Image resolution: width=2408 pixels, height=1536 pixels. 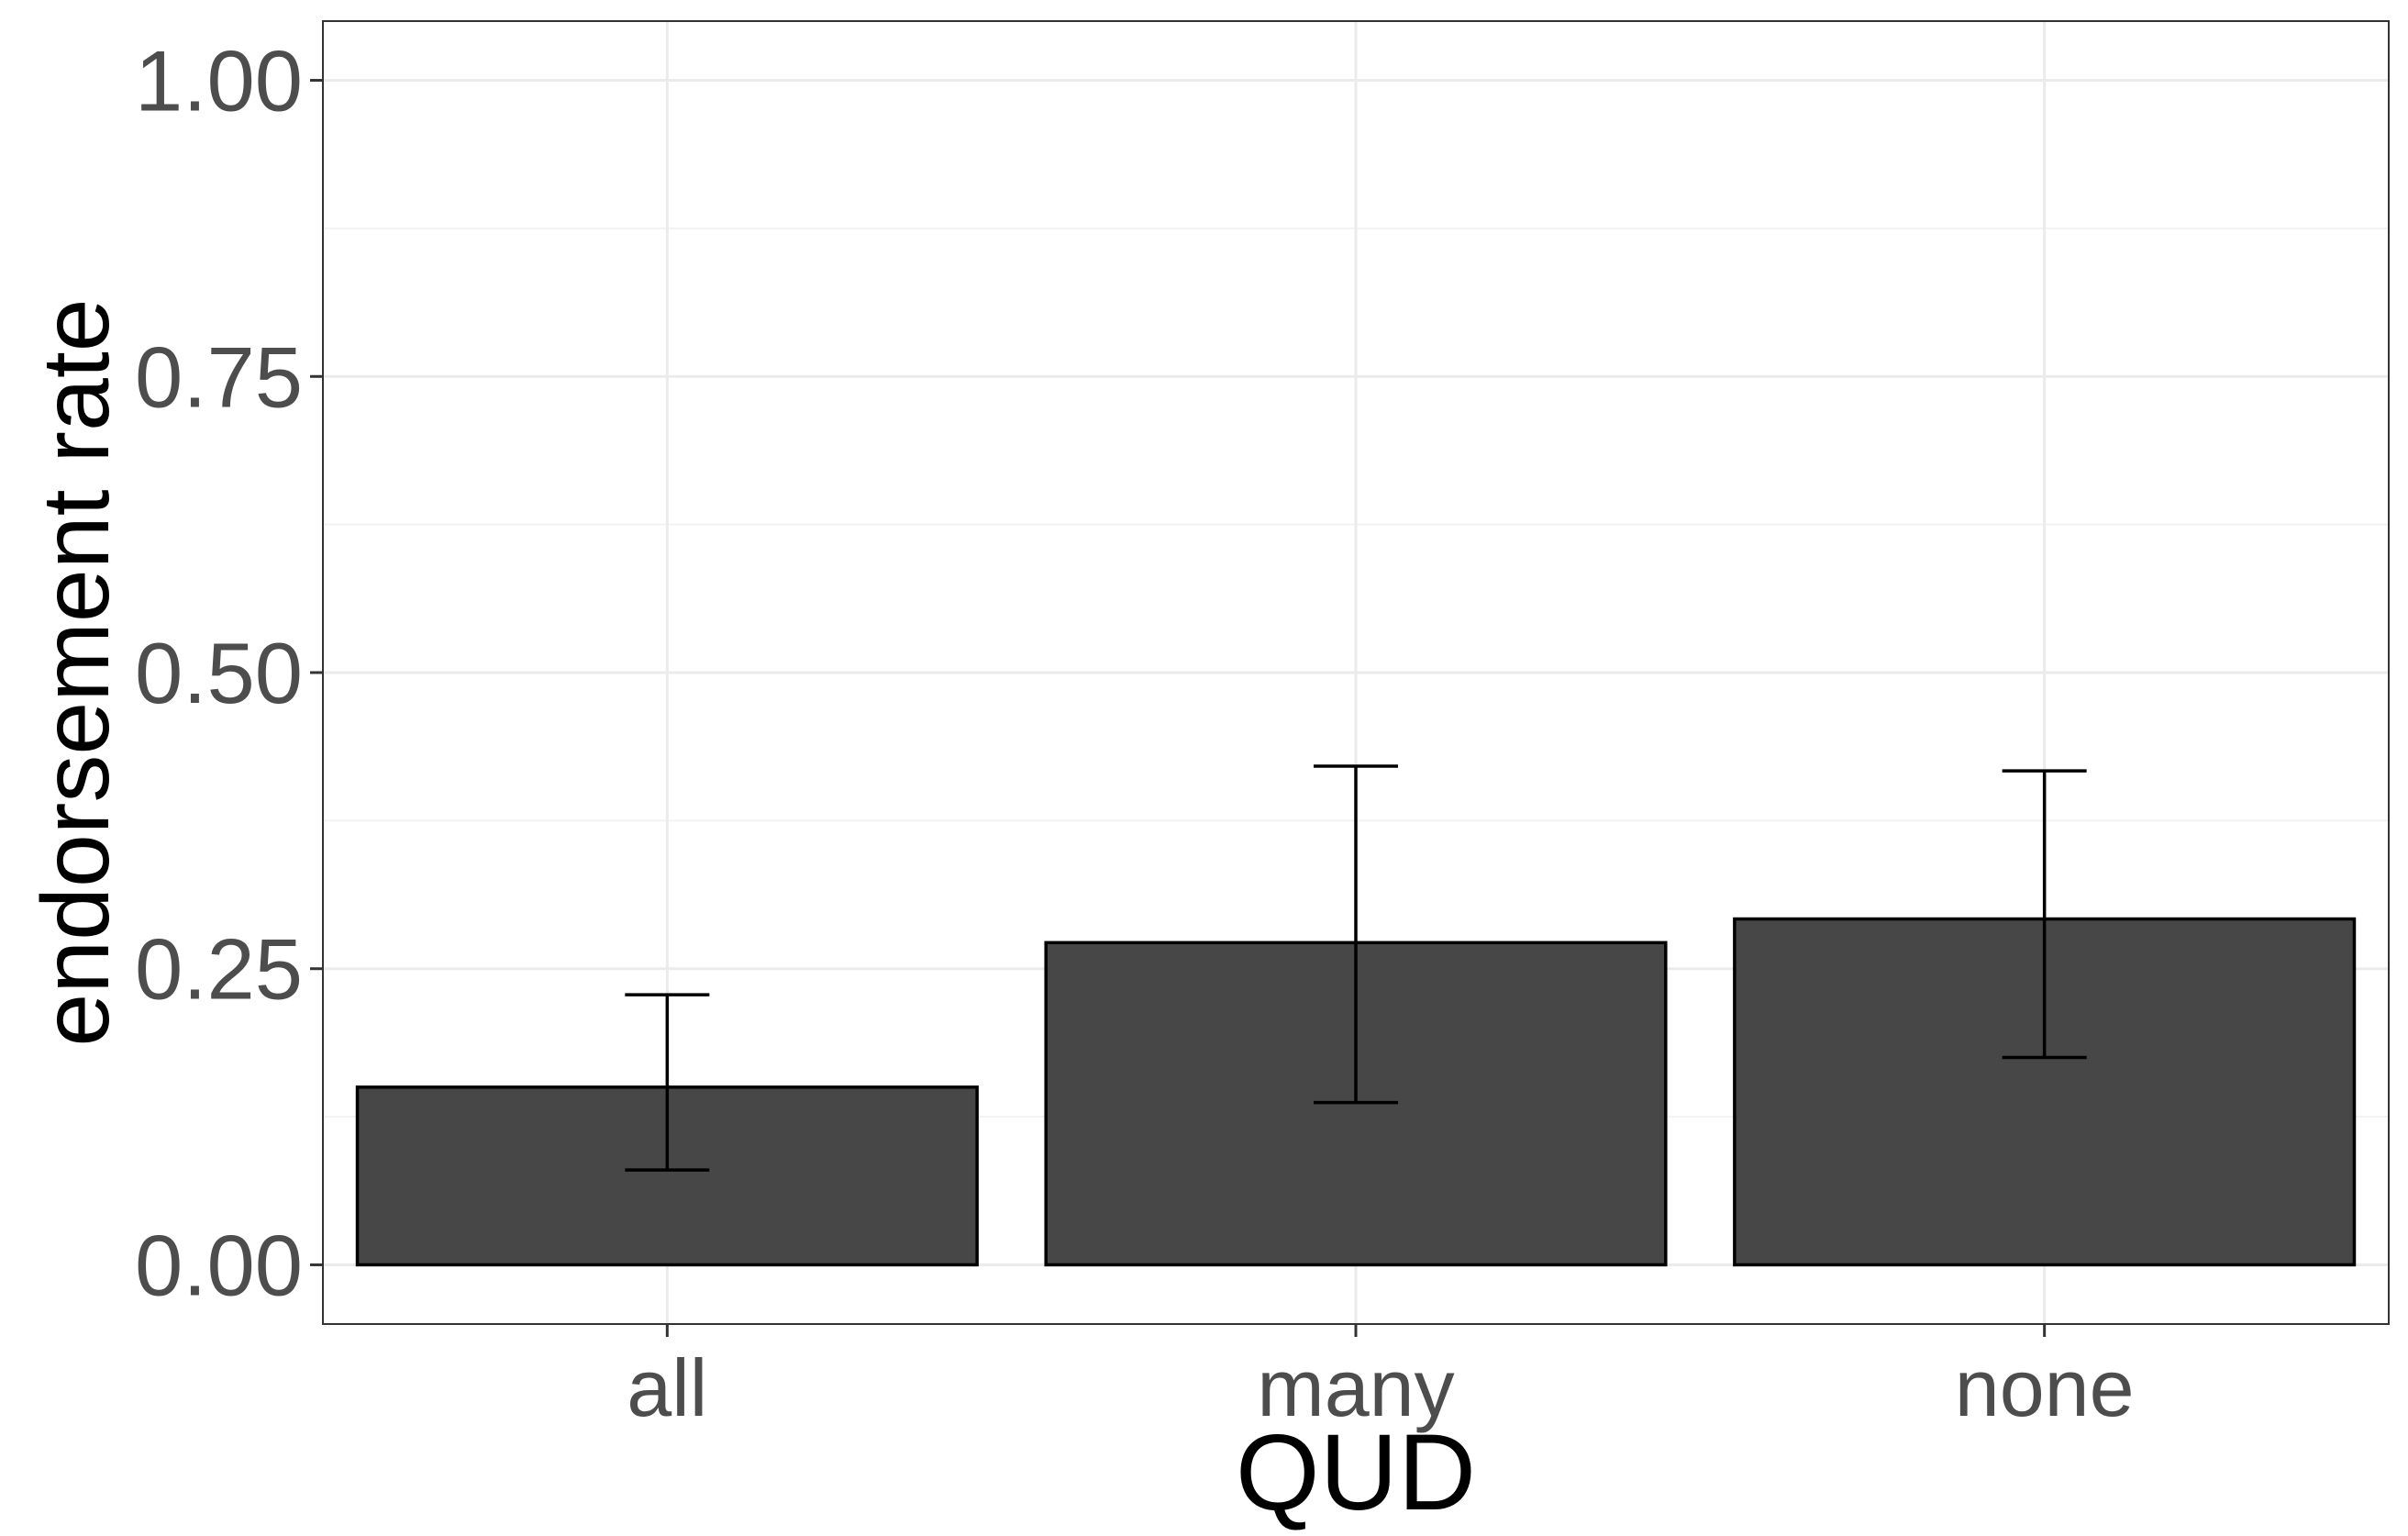 I want to click on y-tick-label: 1.00, so click(x=219, y=81).